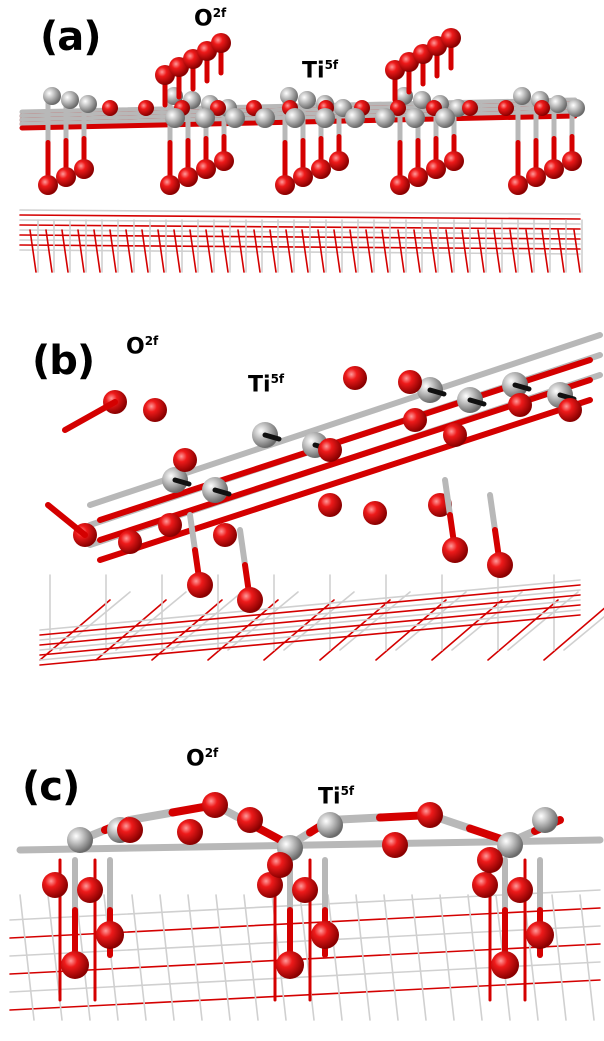  What do you see at coordinates (63, 361) in the screenshot?
I see `panel-label-b: (b)` at bounding box center [63, 361].